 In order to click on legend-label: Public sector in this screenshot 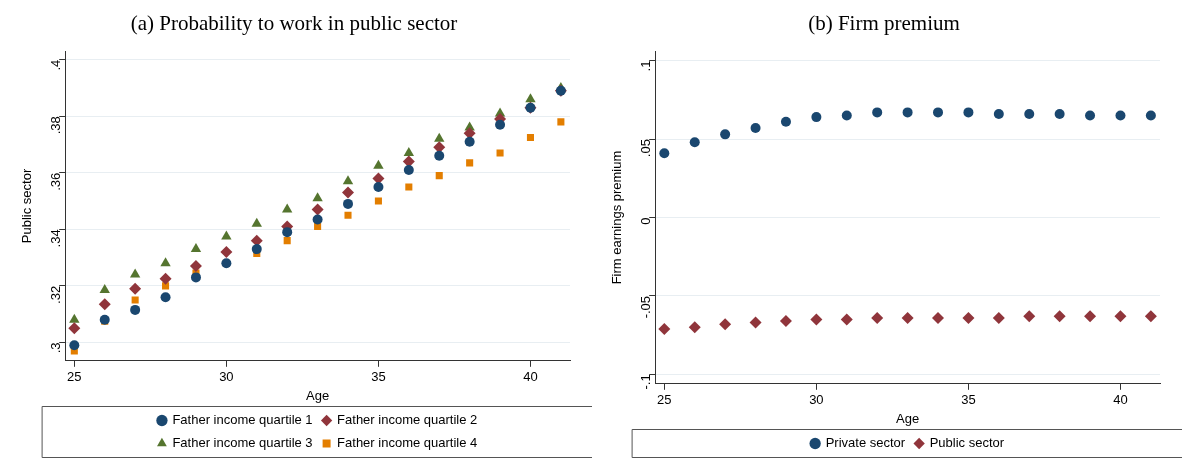, I will do `click(967, 443)`.